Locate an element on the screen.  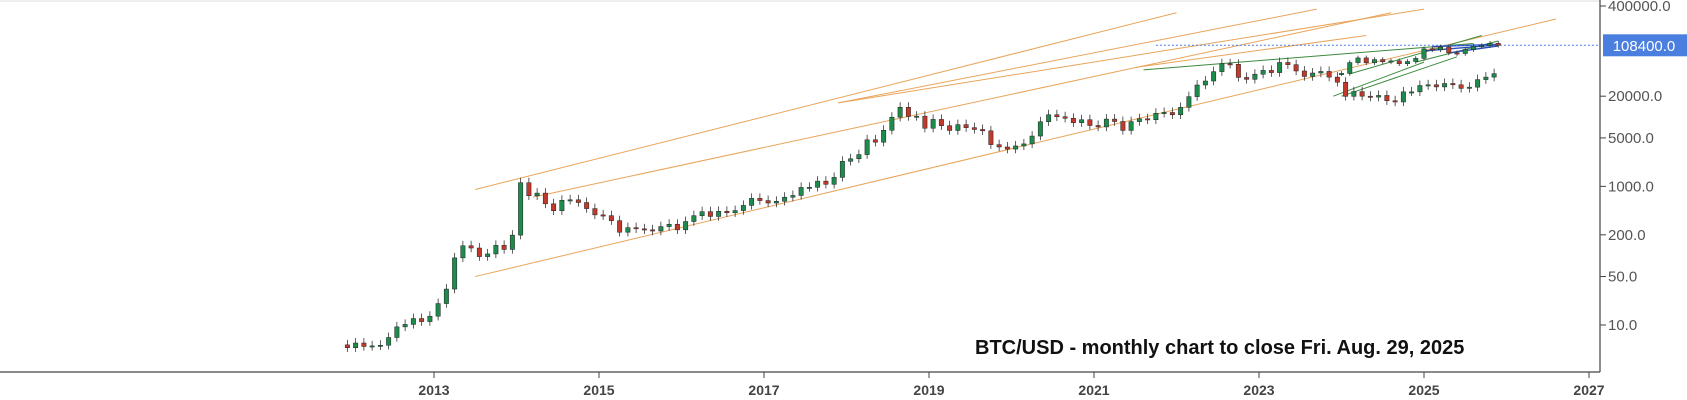
y-tick-label: 20000.0 is located at coordinates (1635, 96).